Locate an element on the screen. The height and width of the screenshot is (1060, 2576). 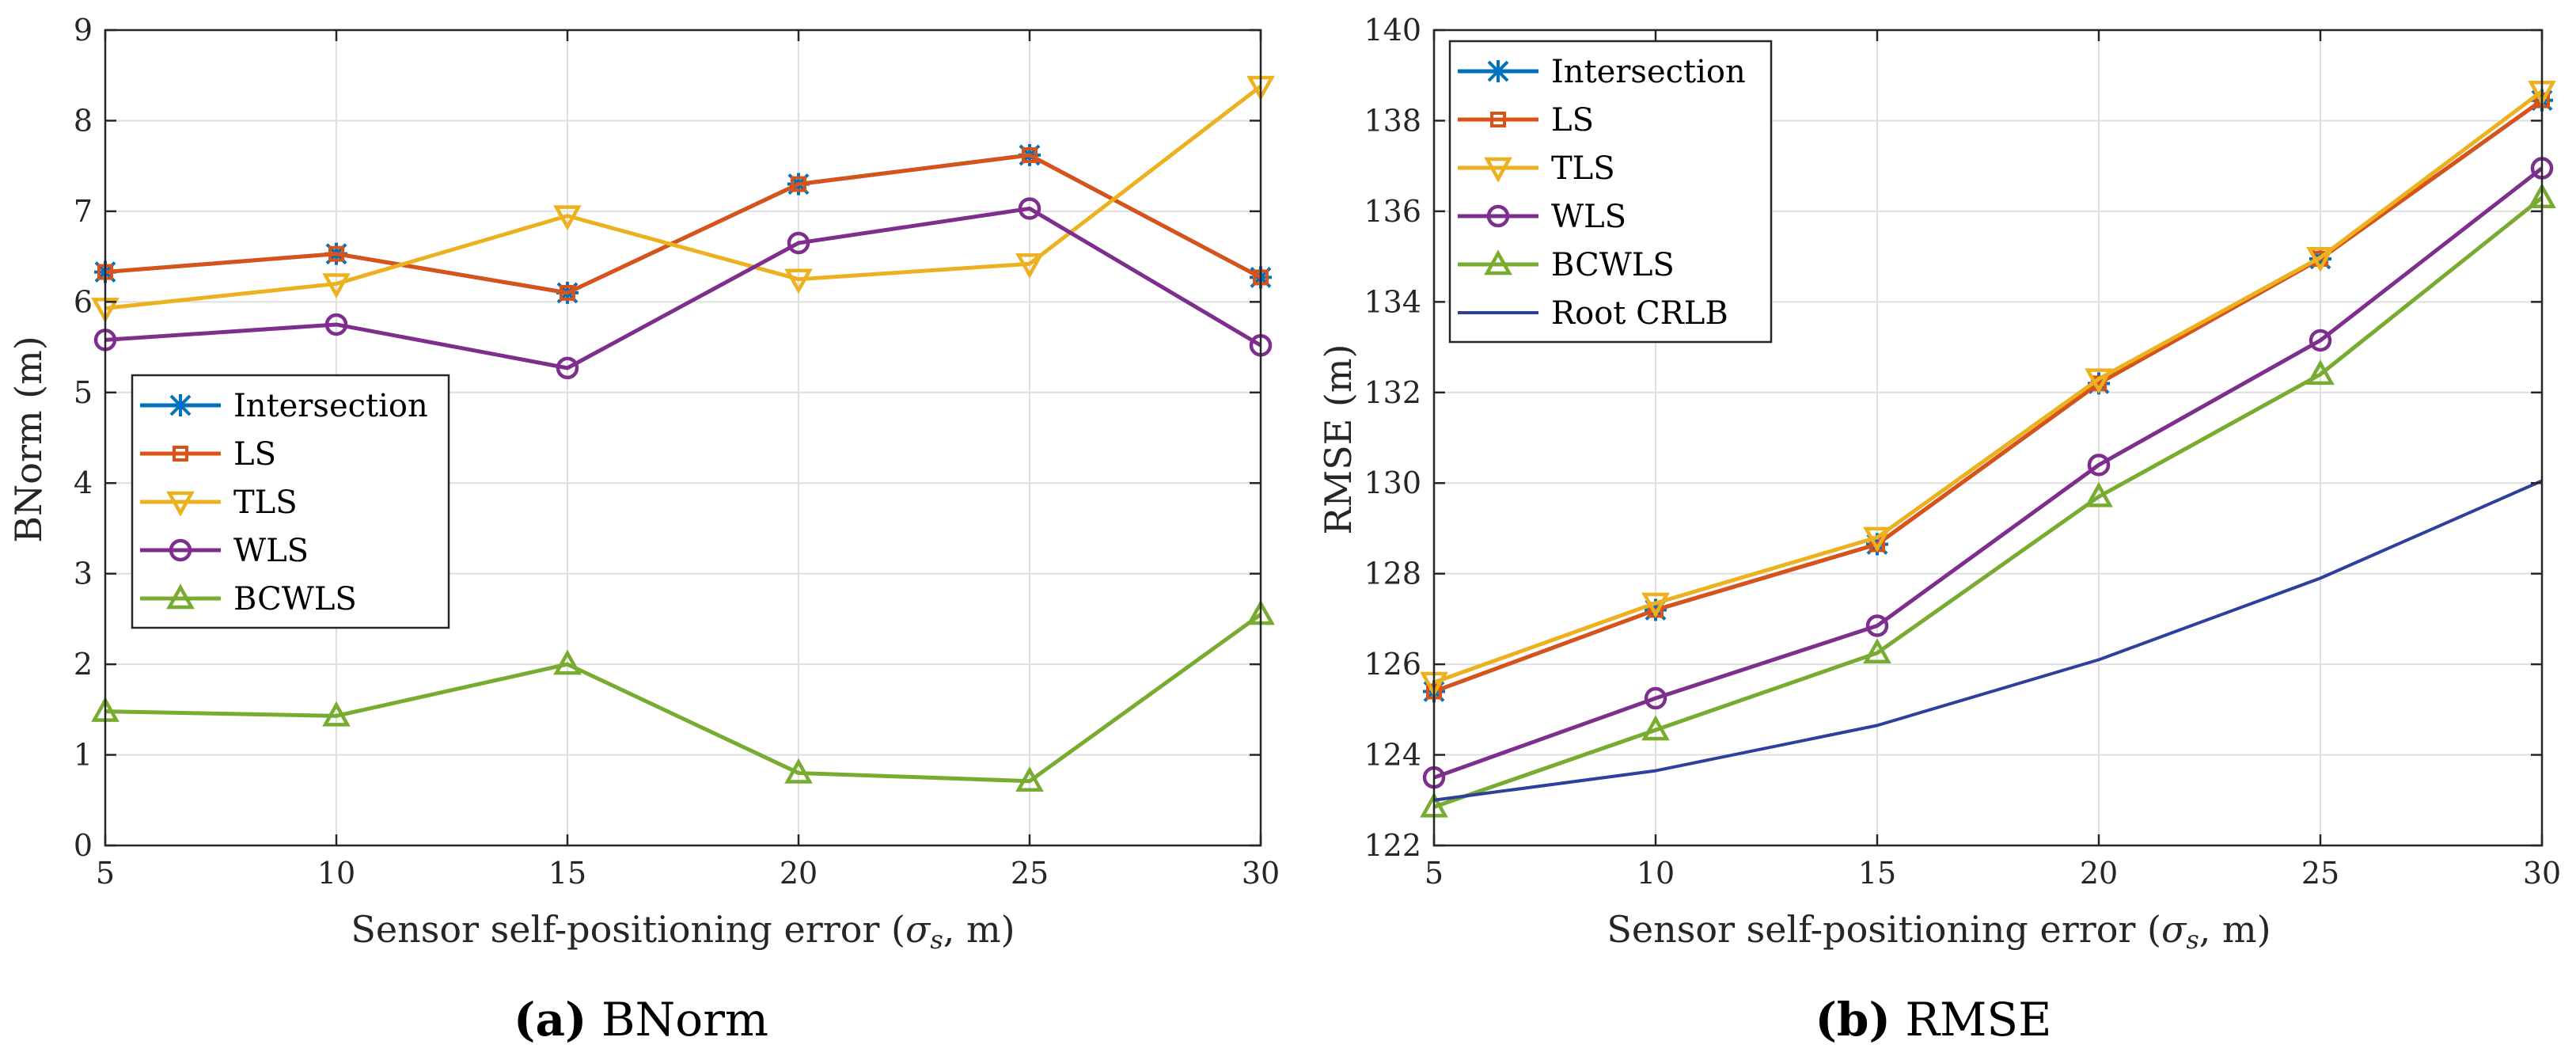
y-tick-label: 3 is located at coordinates (83, 574).